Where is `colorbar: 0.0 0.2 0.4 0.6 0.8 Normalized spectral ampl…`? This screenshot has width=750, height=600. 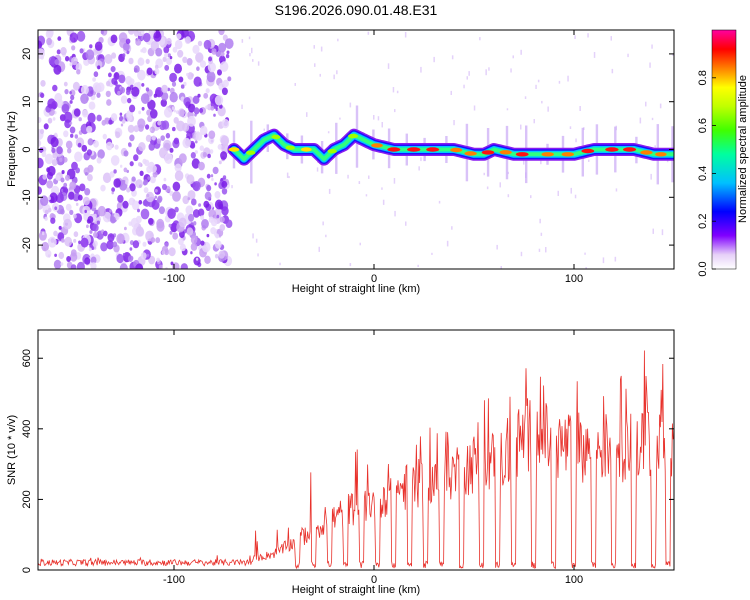
colorbar: 0.0 0.2 0.4 0.6 0.8 Normalized spectral ampl… is located at coordinates (723, 153).